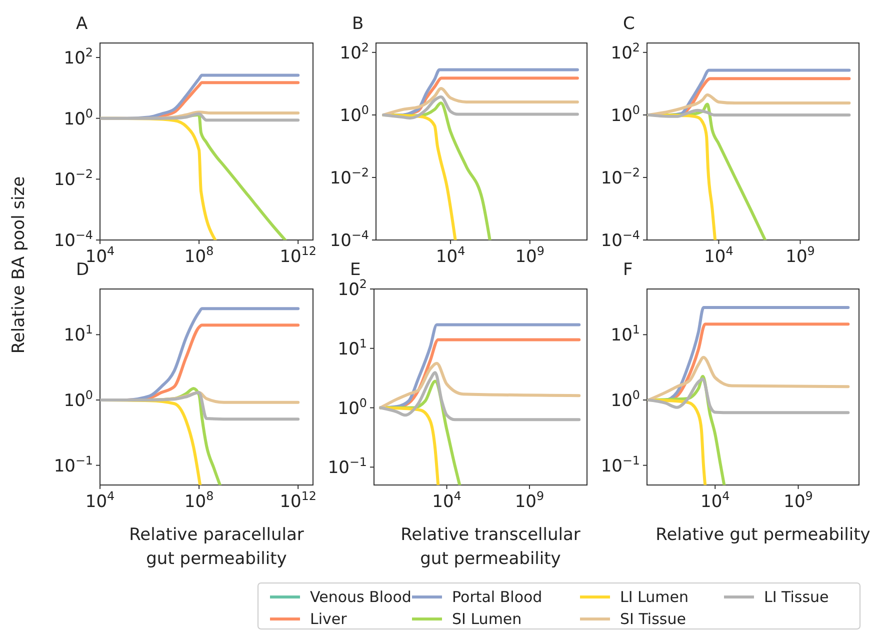 The height and width of the screenshot is (631, 872). What do you see at coordinates (497, 597) in the screenshot?
I see `legend-label: Portal Blood` at bounding box center [497, 597].